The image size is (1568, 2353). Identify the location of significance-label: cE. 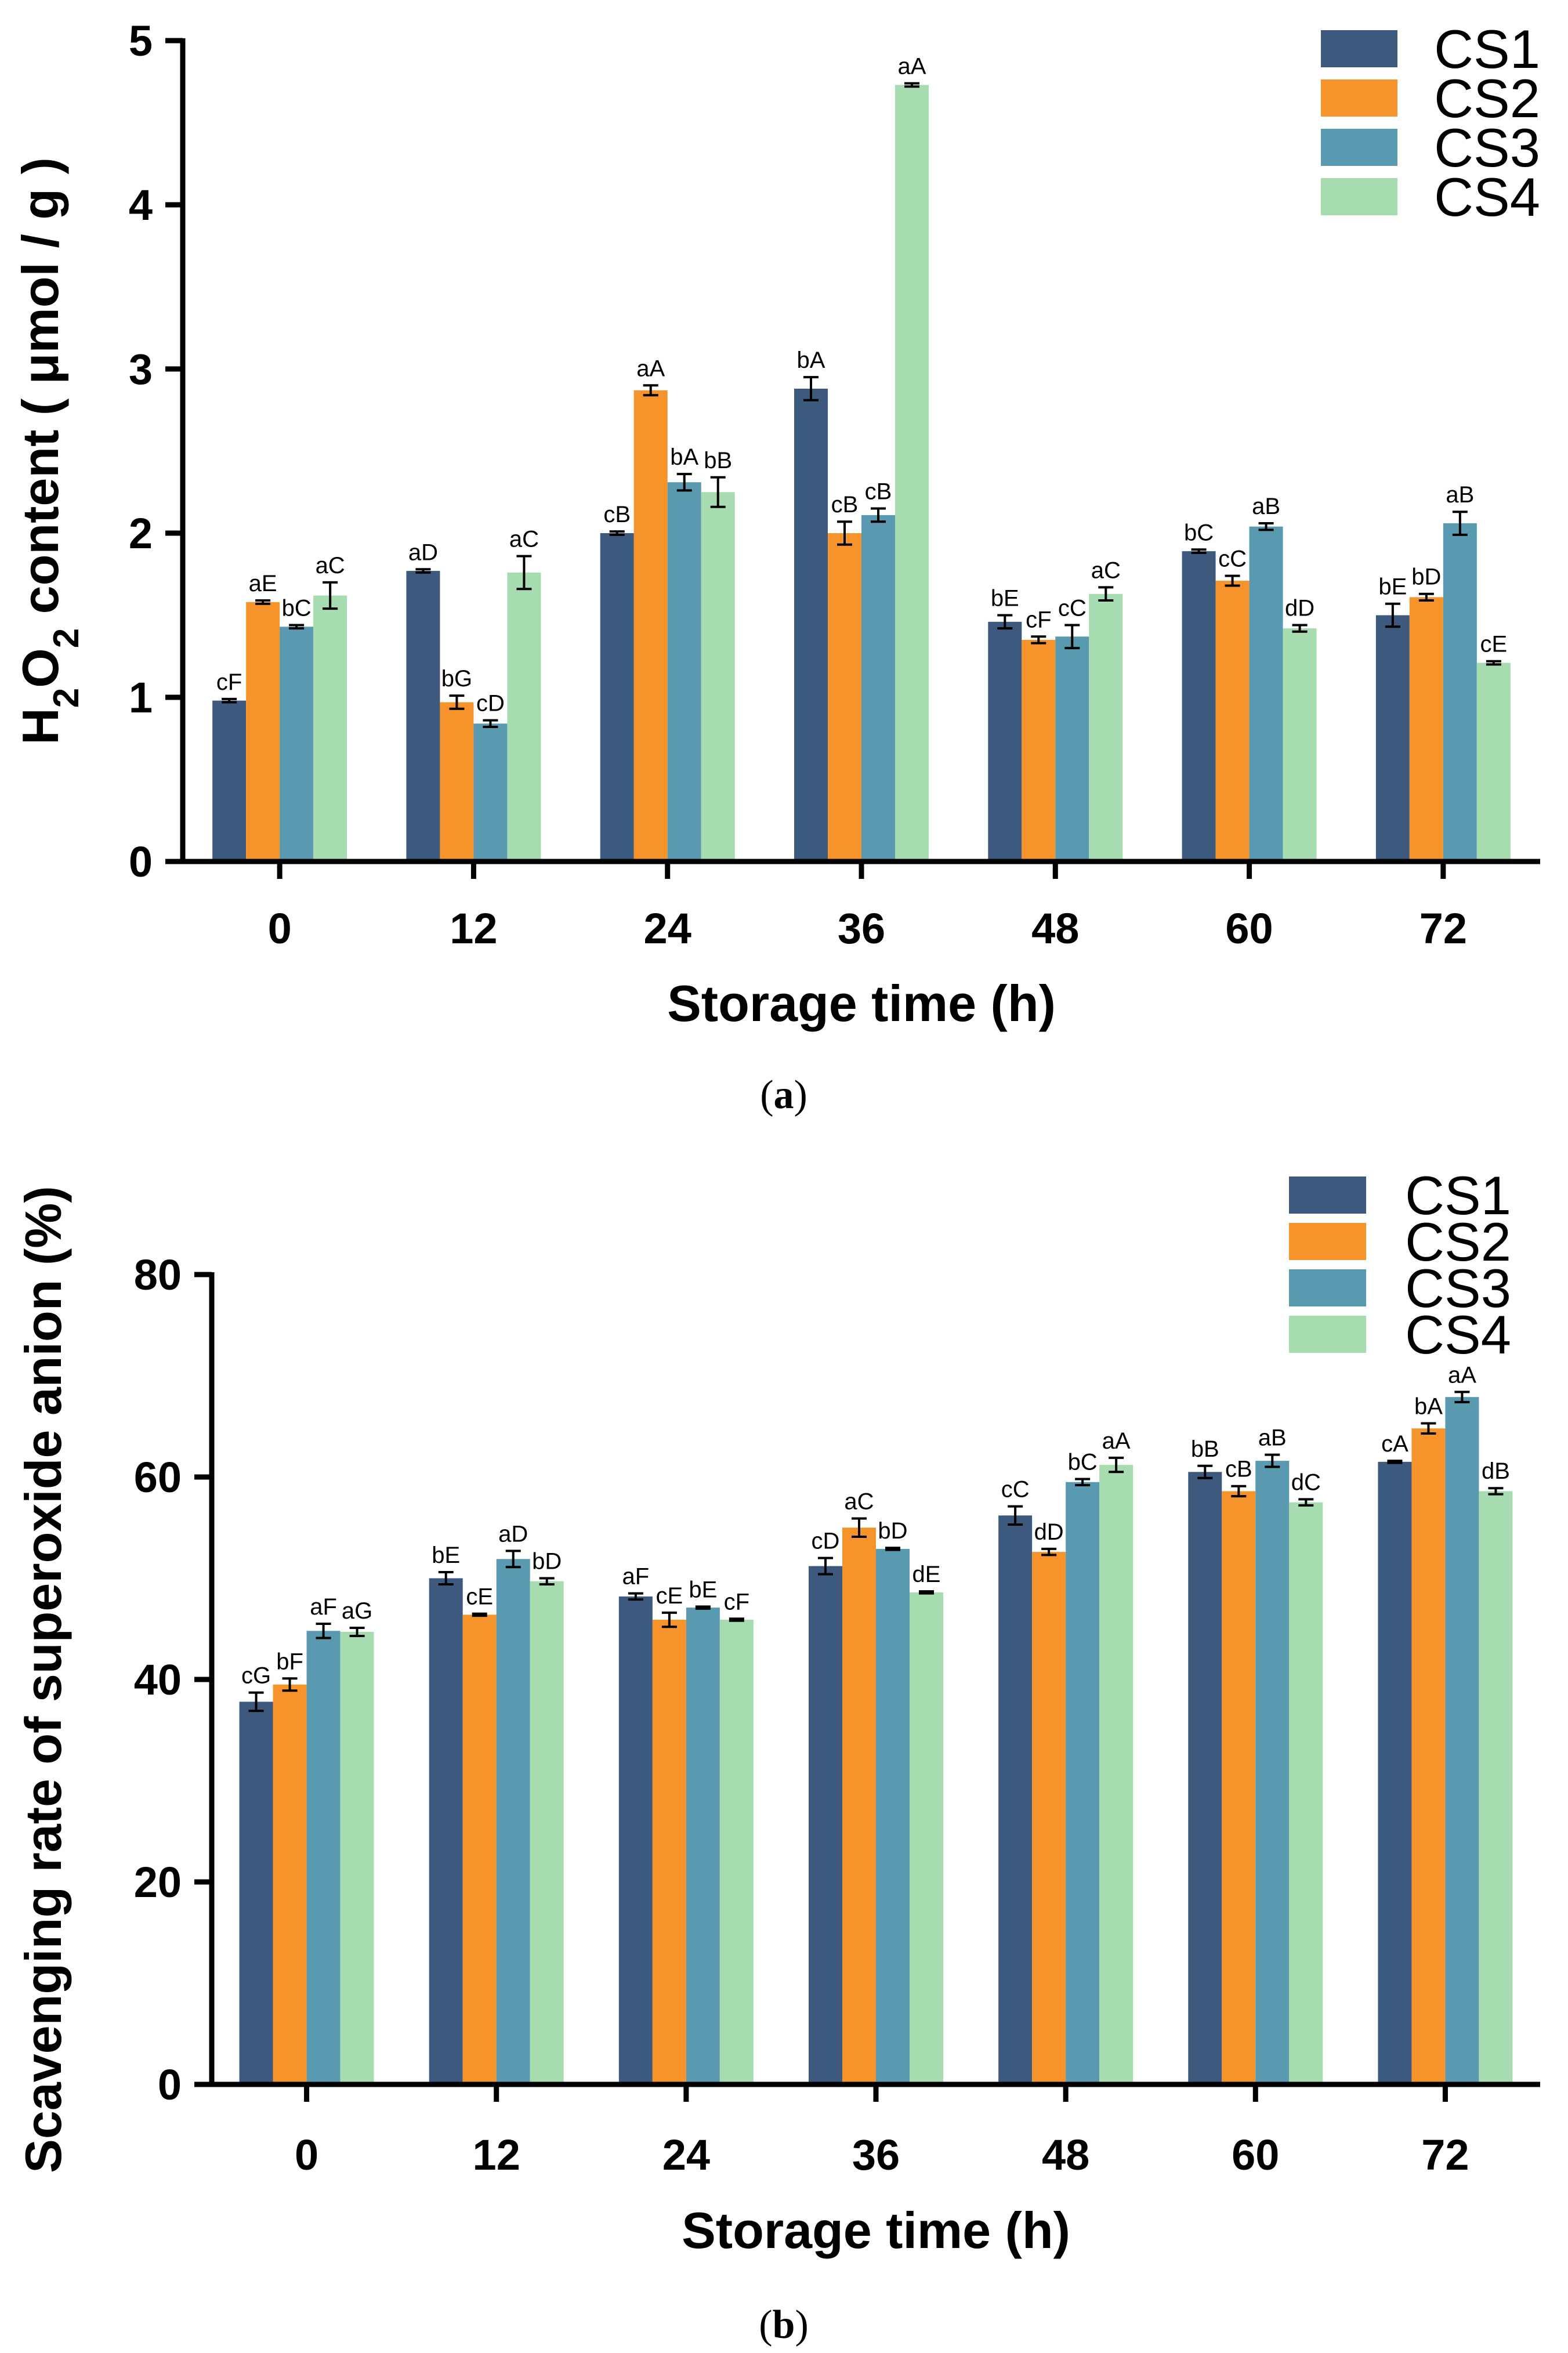
(479, 1597).